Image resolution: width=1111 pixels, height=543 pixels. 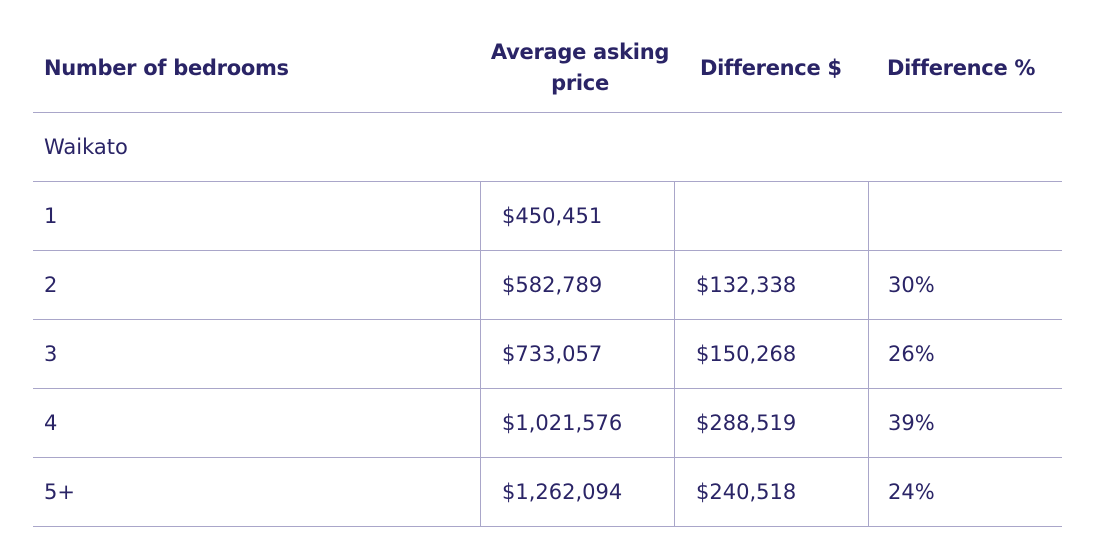 I want to click on header-difference-dollar: Difference $, so click(x=771, y=68).